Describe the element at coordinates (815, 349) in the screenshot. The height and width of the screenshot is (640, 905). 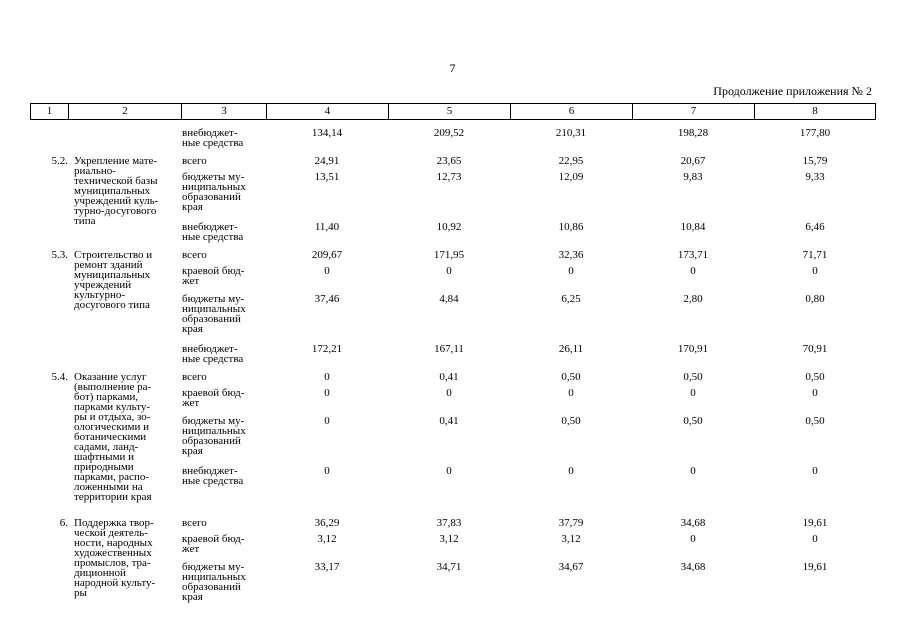
I see `value-cell: 70,91` at that location.